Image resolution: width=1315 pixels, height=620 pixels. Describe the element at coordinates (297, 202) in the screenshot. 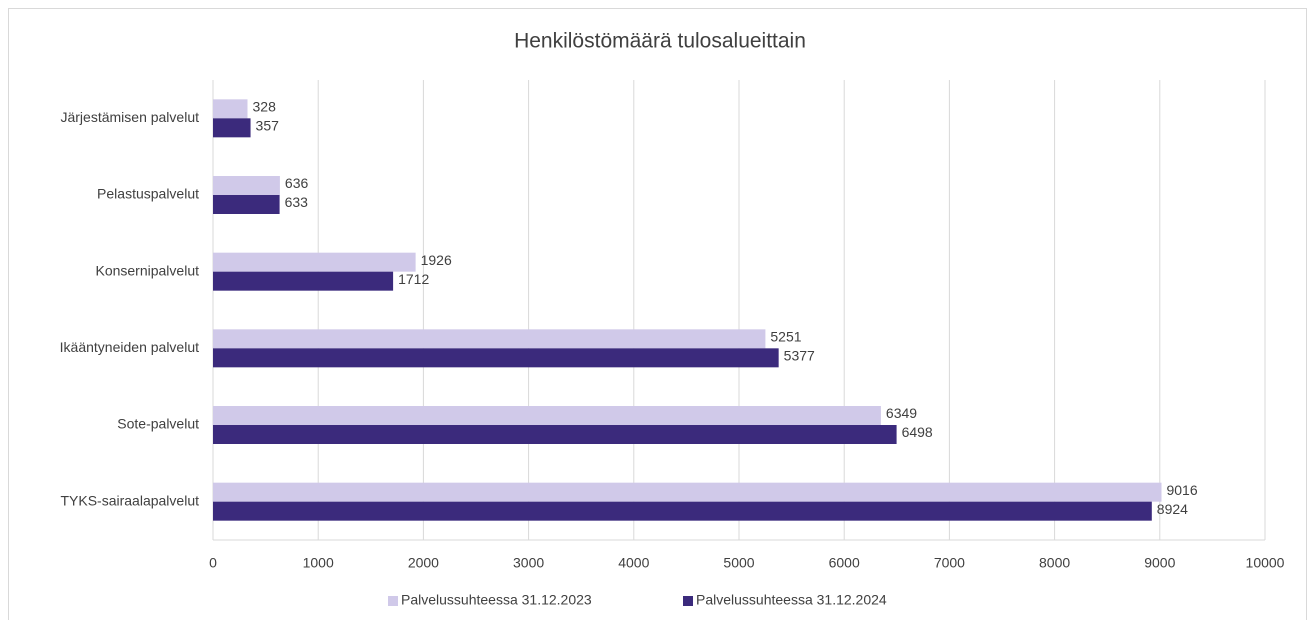

I see `data-label: 633` at that location.